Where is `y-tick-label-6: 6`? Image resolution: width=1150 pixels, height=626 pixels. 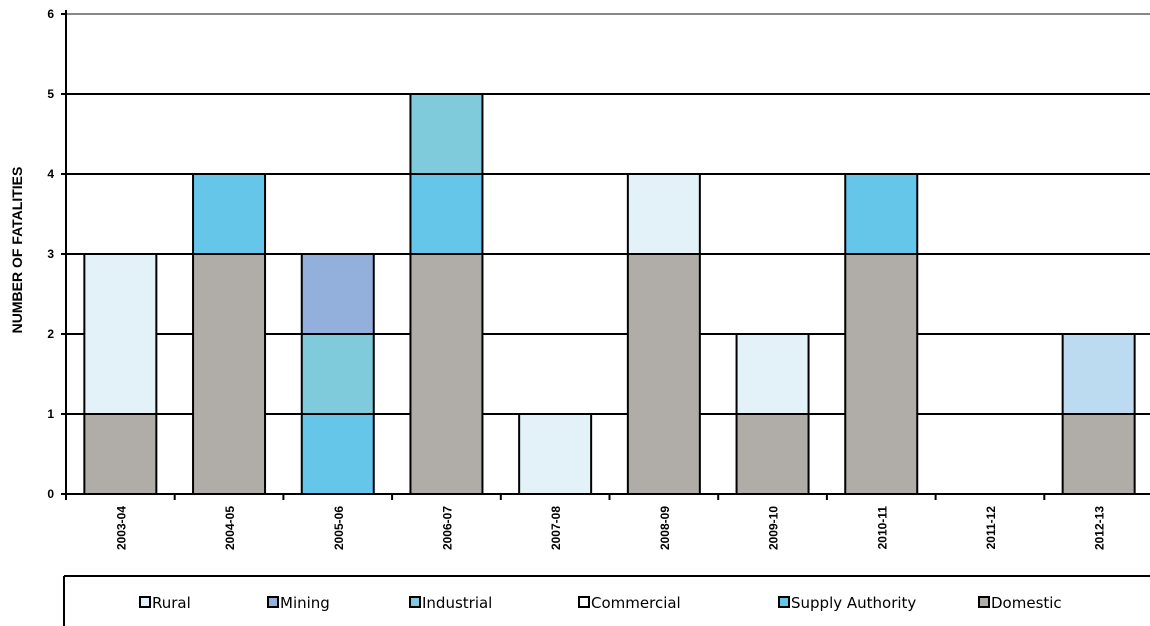
y-tick-label-6: 6 is located at coordinates (50, 14).